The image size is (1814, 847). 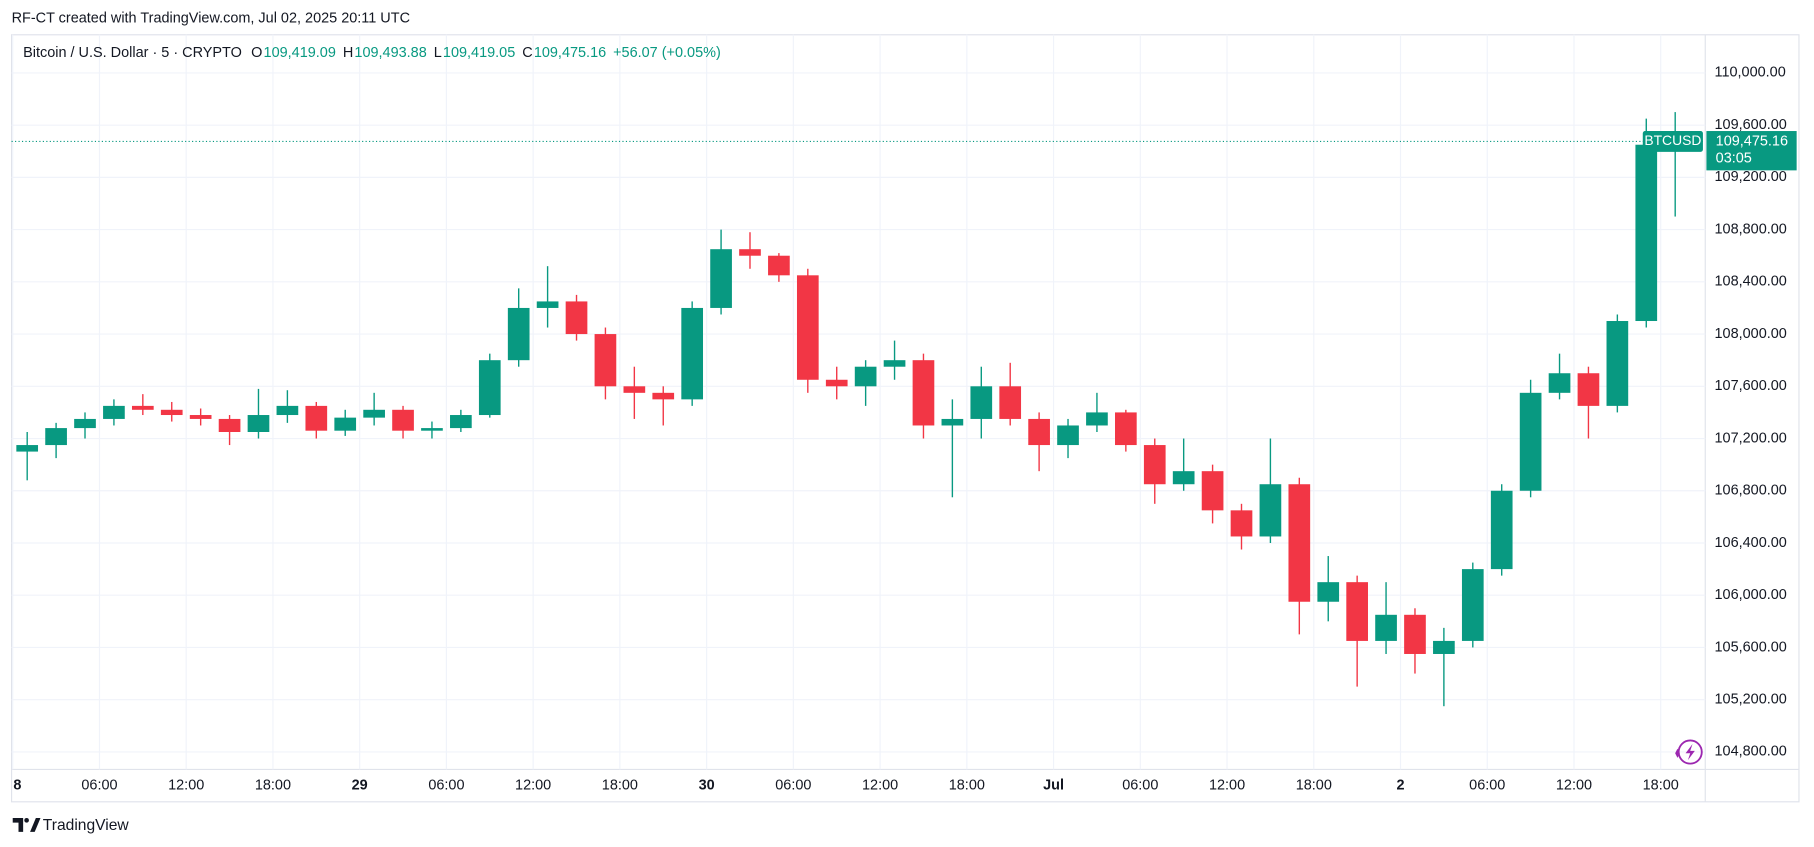 I want to click on ohlc-key: O, so click(x=256, y=53).